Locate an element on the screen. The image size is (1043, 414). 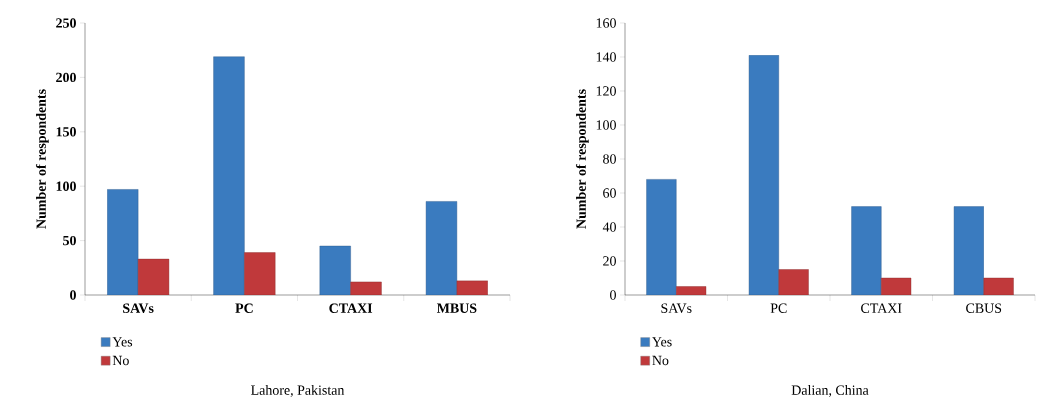
text: Dalian, China is located at coordinates (830, 391).